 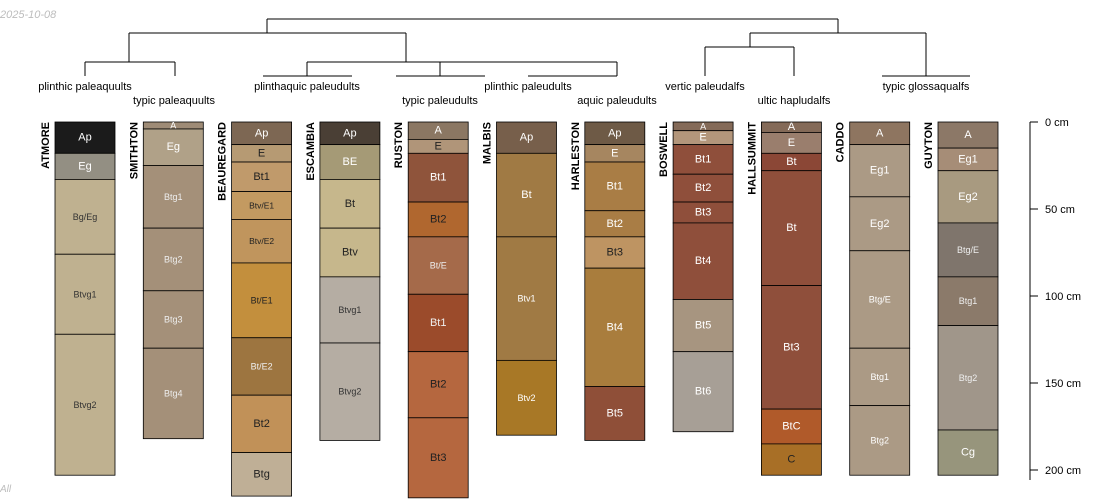 I want to click on horizon-label: Btg4, so click(x=173, y=393).